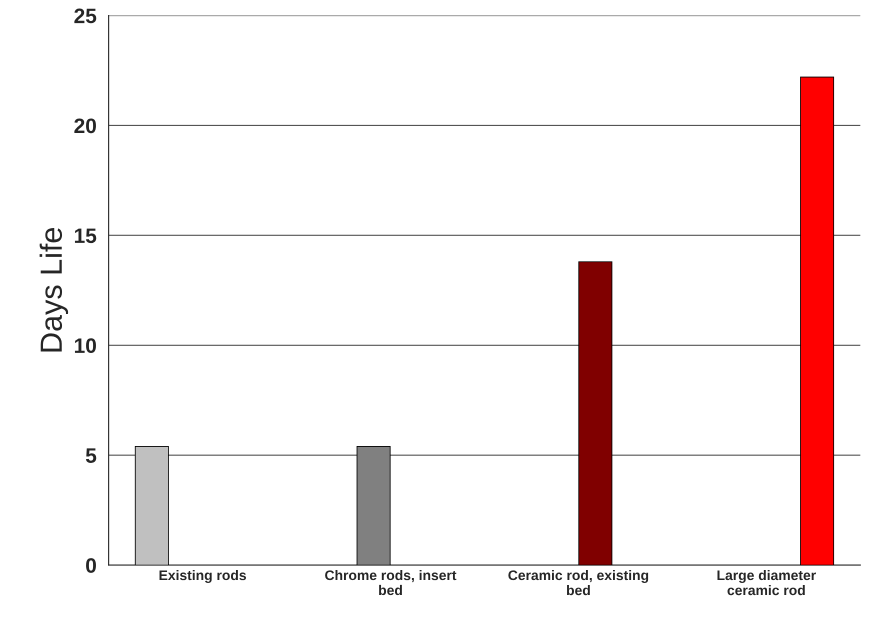  What do you see at coordinates (85, 346) in the screenshot?
I see `y-tick-label: 10` at bounding box center [85, 346].